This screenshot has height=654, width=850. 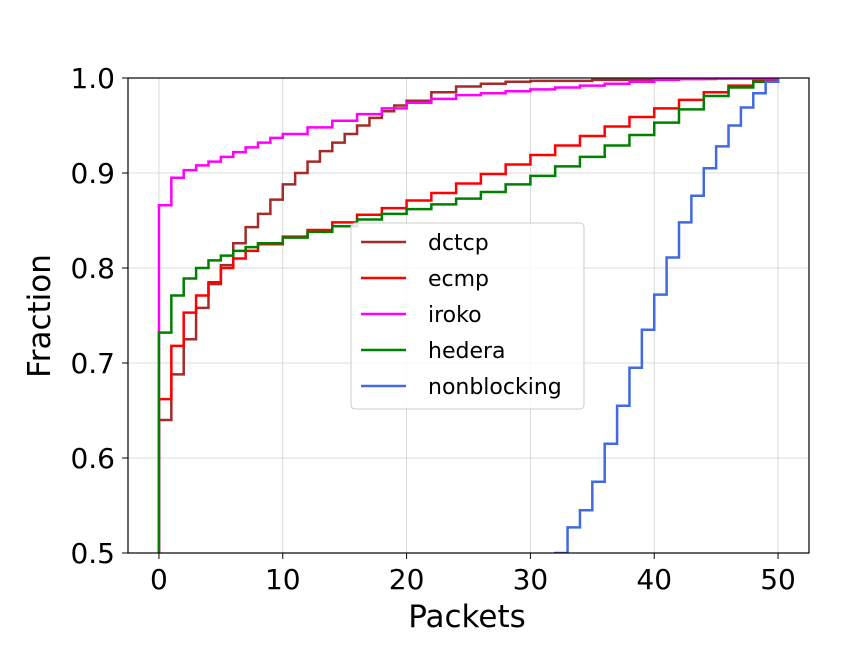 What do you see at coordinates (159, 579) in the screenshot?
I see `x-tick-label: 0` at bounding box center [159, 579].